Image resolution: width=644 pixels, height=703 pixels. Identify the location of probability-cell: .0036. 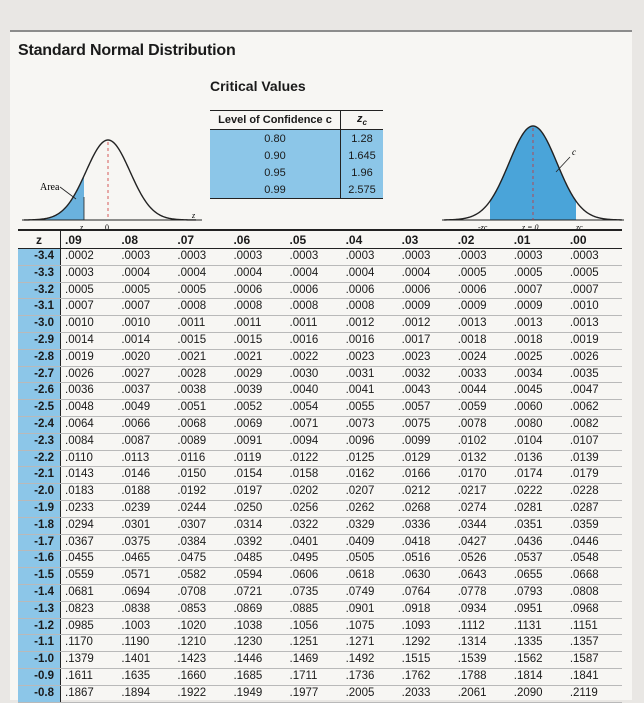
(89, 391).